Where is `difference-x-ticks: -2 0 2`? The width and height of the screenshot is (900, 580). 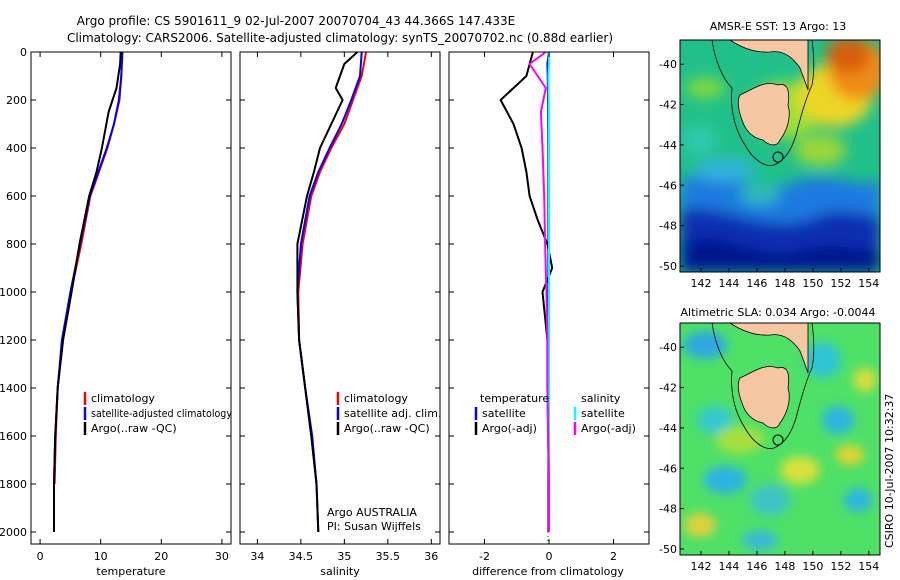 difference-x-ticks: -2 0 2 is located at coordinates (548, 307).